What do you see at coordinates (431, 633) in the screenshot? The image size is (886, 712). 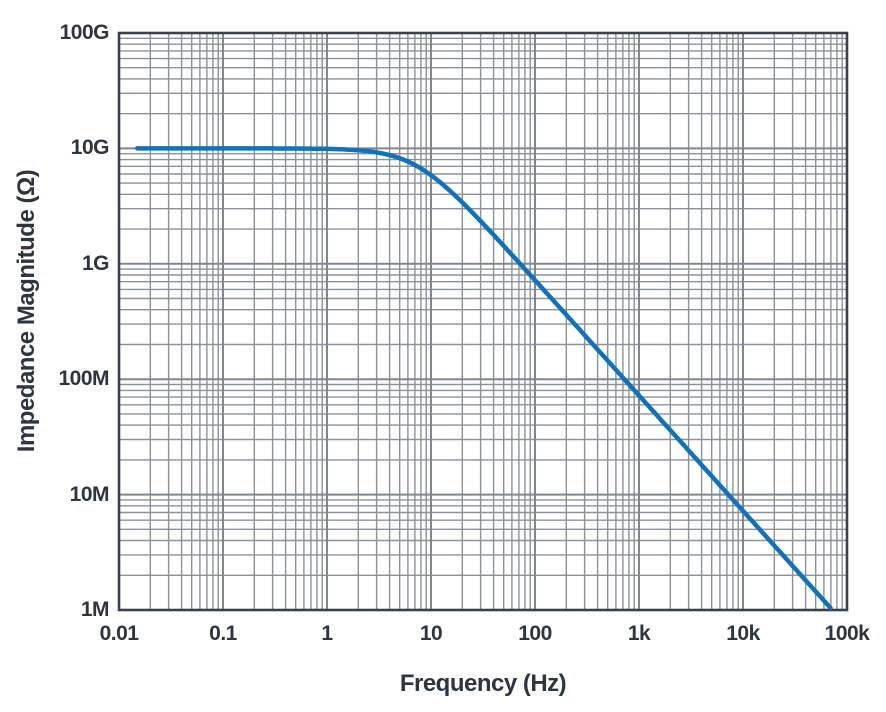 I see `x-tick-label-10: 10` at bounding box center [431, 633].